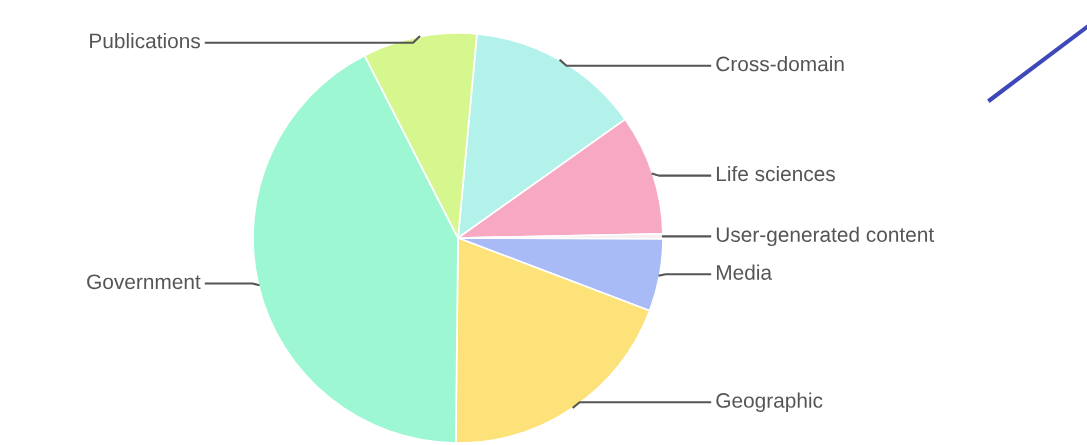  What do you see at coordinates (780, 64) in the screenshot?
I see `slice-label: Cross-domain` at bounding box center [780, 64].